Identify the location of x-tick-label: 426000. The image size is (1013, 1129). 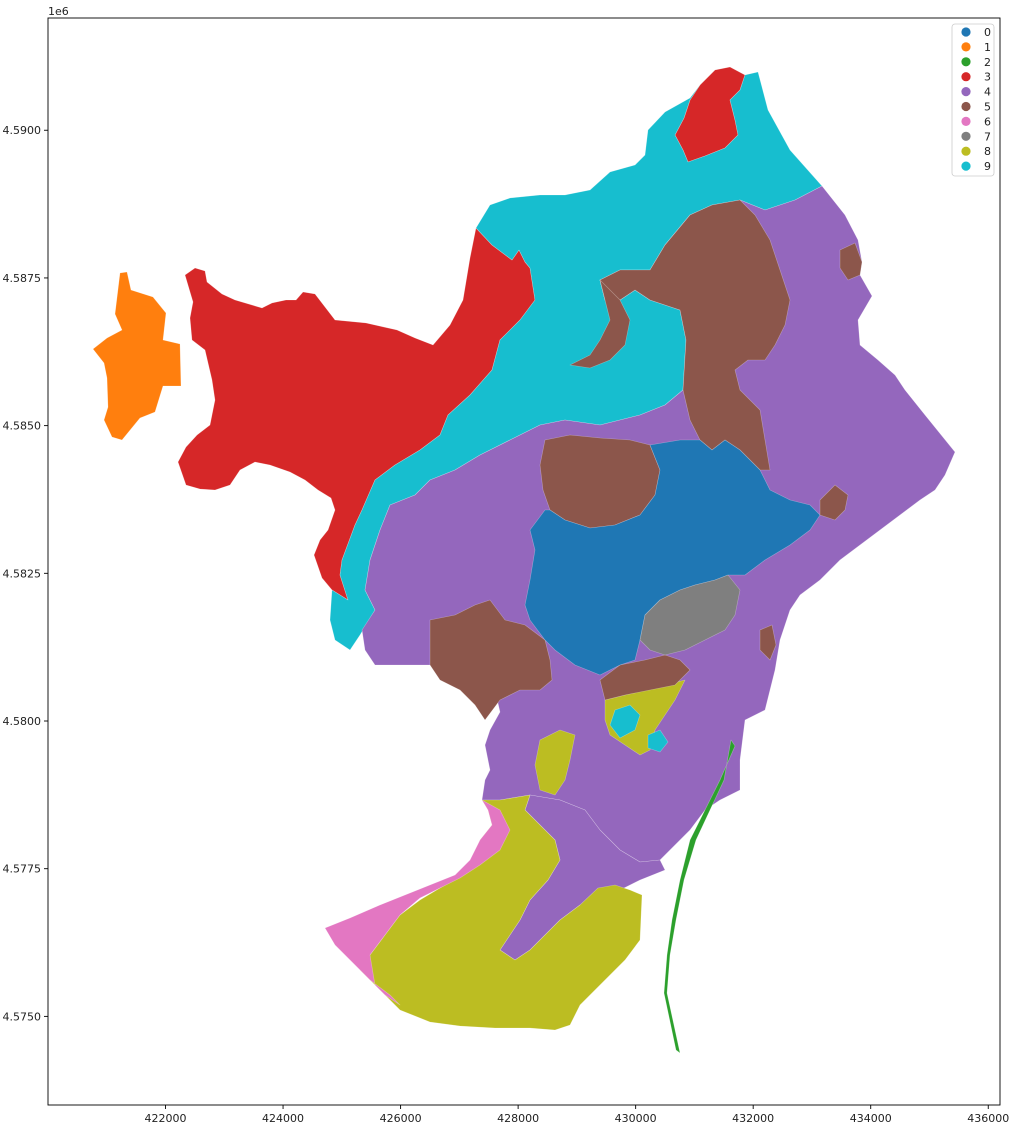
(401, 1118).